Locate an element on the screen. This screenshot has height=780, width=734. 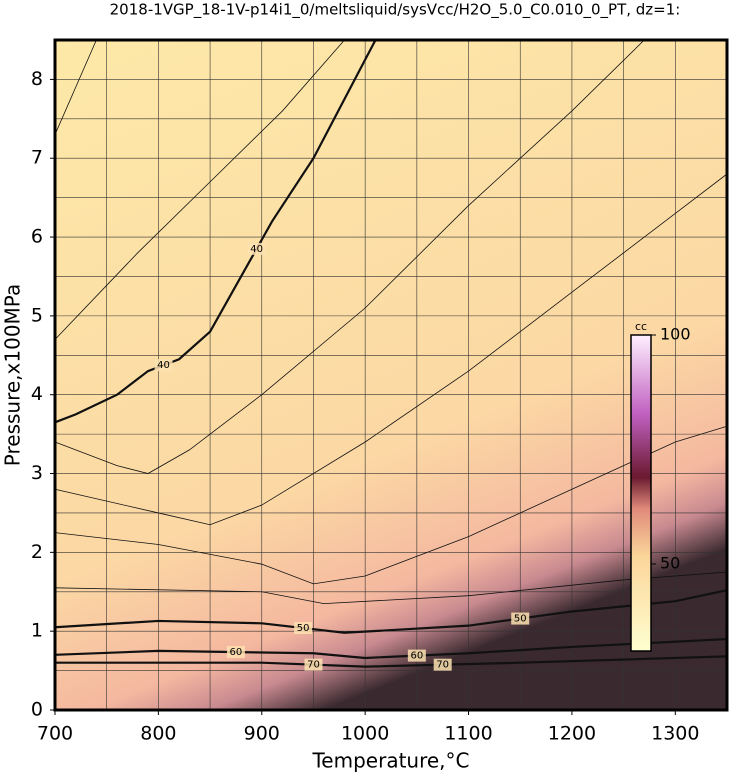
colorbar-tick-label: 100 is located at coordinates (675, 334).